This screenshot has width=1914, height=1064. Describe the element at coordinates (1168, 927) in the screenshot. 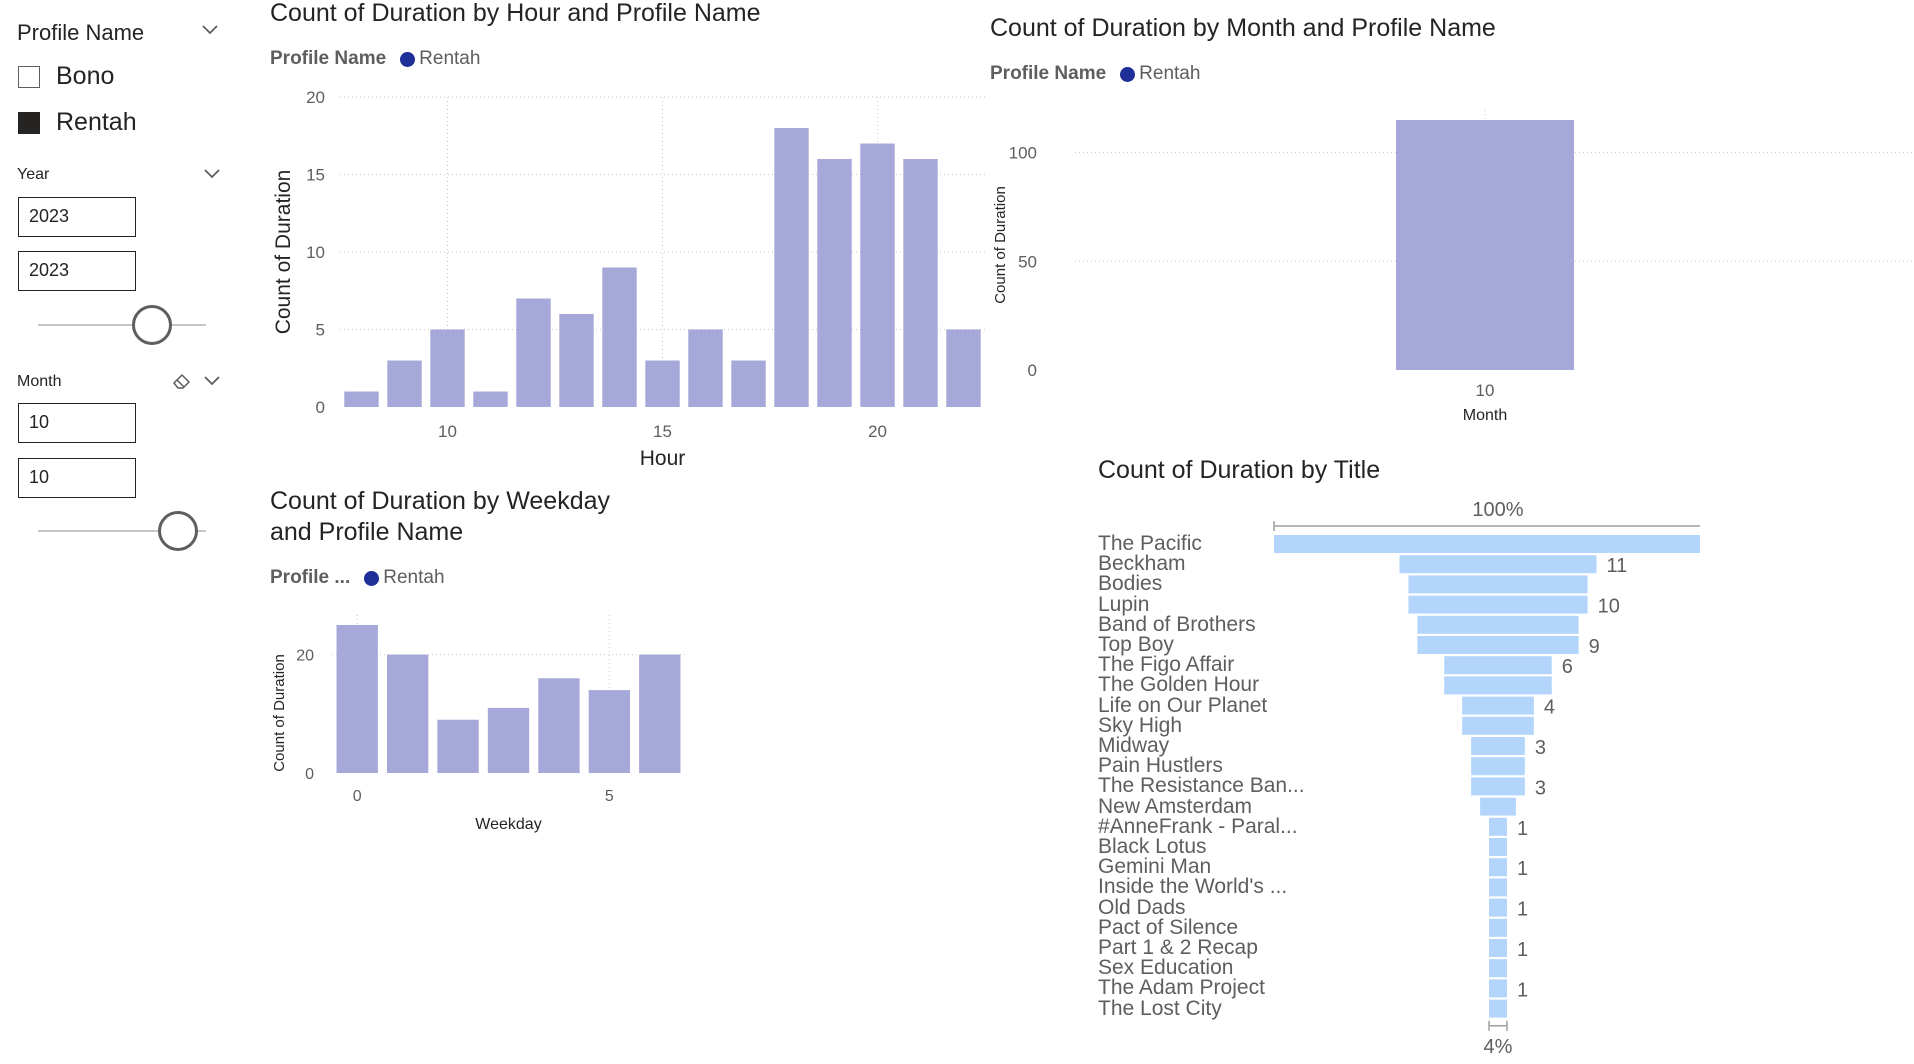

I see `funnel-category-label: Pact of Silence` at that location.